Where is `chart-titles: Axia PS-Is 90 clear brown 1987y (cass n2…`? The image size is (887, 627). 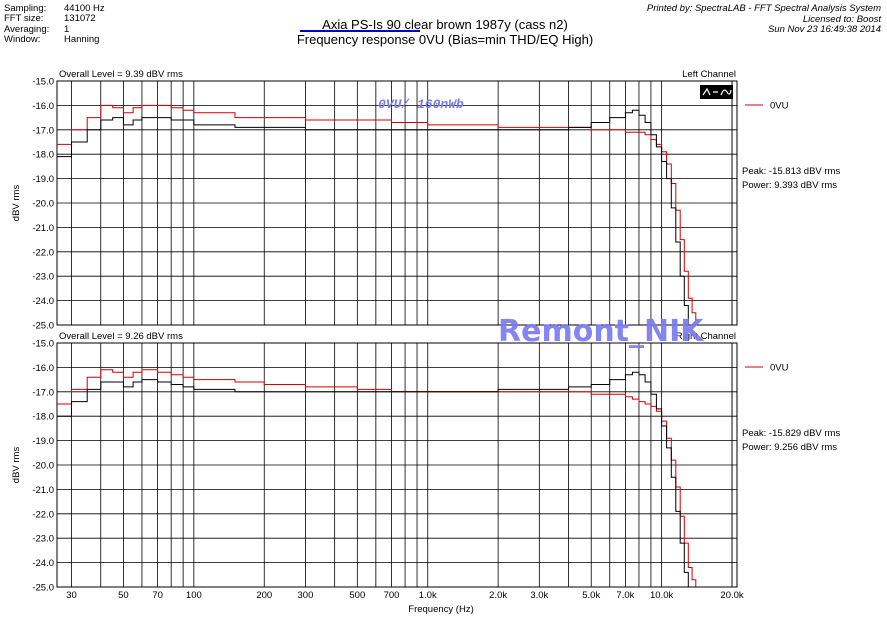
chart-titles: Axia PS-Is 90 clear brown 1987y (cass n2… is located at coordinates (445, 32).